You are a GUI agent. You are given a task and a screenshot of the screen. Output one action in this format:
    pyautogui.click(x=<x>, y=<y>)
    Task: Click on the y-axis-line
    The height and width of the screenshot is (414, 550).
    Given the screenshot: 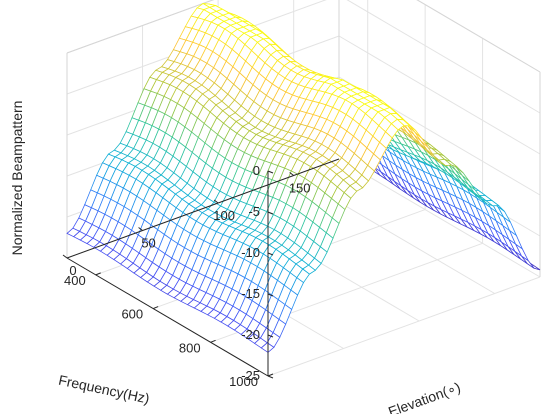 What is the action you would take?
    pyautogui.click(x=167, y=317)
    